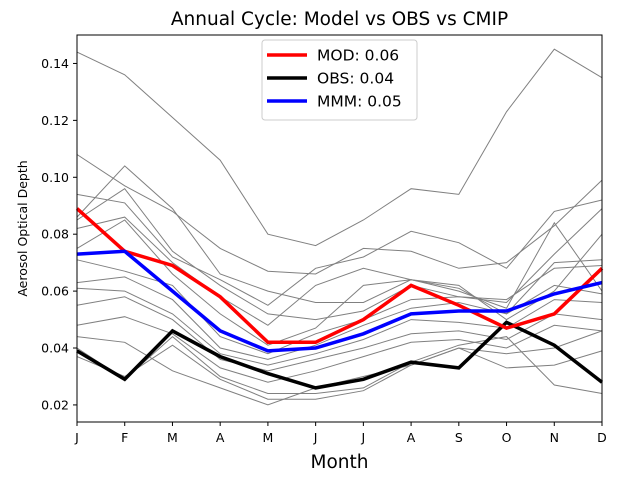 The height and width of the screenshot is (480, 640). I want to click on y-tick-label: 0.06, so click(55, 291).